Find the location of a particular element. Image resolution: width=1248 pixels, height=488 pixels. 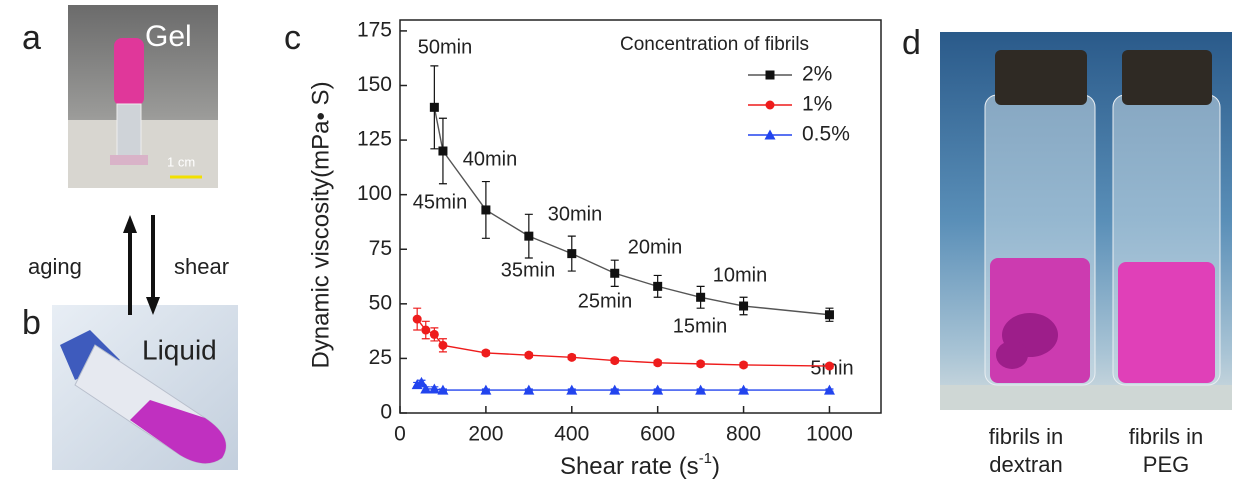

point-annotation: 25min is located at coordinates (605, 301).